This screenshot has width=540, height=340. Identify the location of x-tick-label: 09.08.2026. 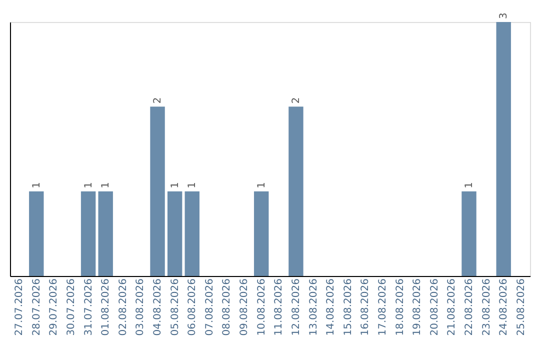
(244, 307).